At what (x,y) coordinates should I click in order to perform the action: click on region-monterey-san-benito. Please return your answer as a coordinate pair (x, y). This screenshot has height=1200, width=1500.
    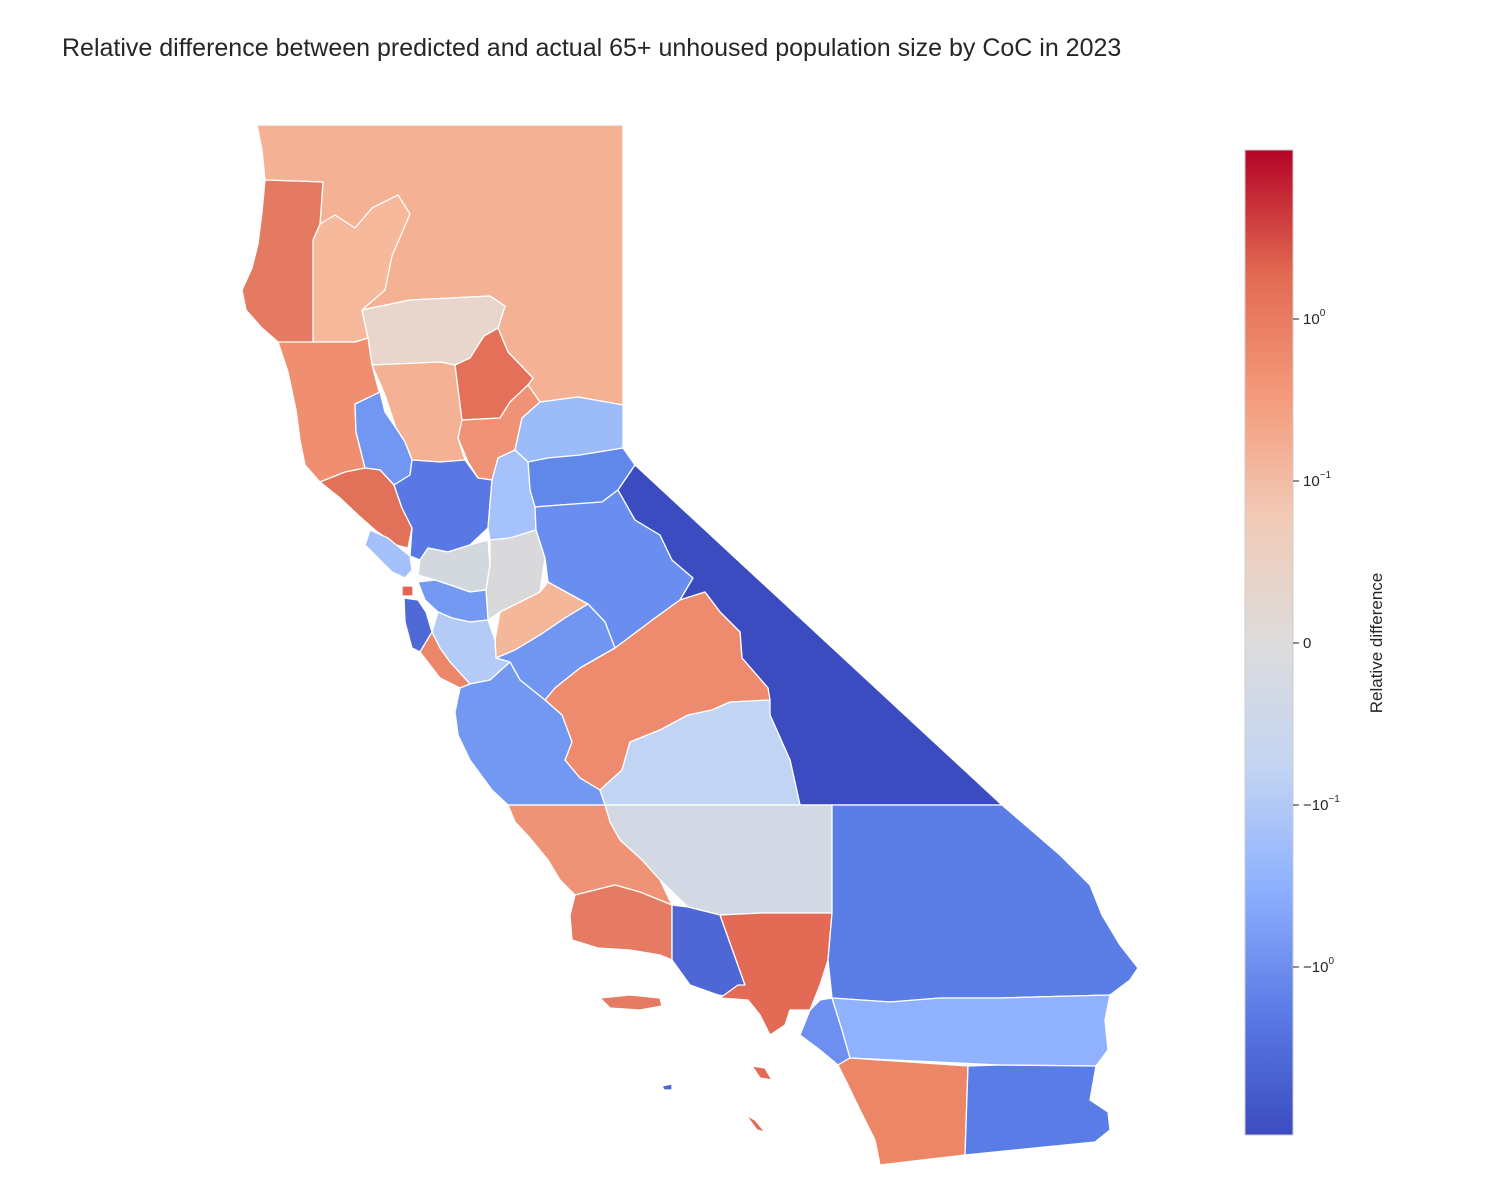
    Looking at the image, I should click on (530, 733).